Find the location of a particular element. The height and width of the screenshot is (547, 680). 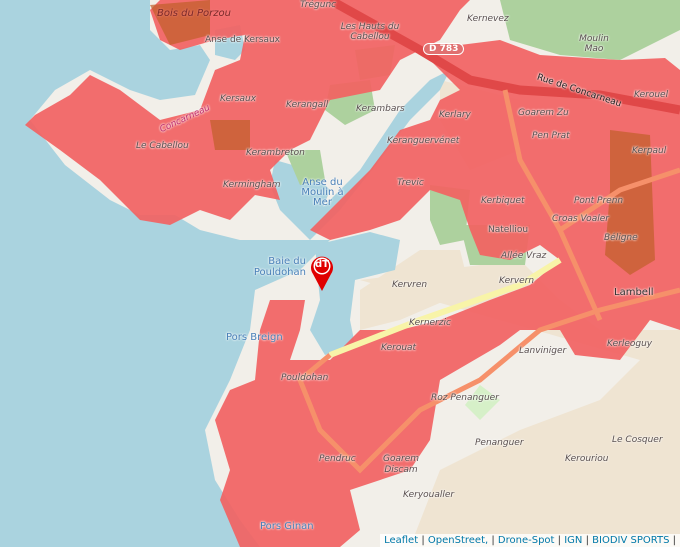

label-keryoualler: Keryoualler is located at coordinates (429, 495).